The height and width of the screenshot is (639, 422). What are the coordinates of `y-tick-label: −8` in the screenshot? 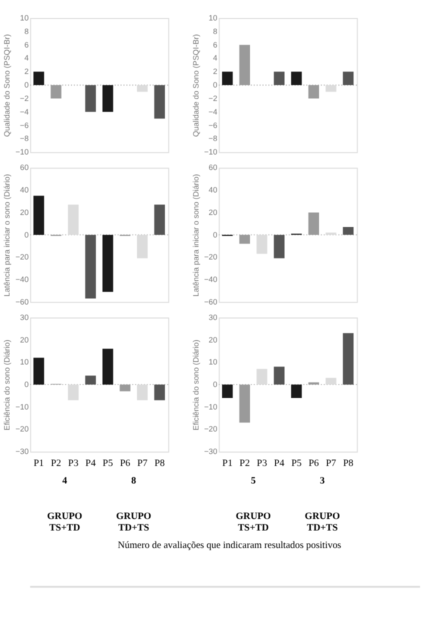 It's located at (24, 139).